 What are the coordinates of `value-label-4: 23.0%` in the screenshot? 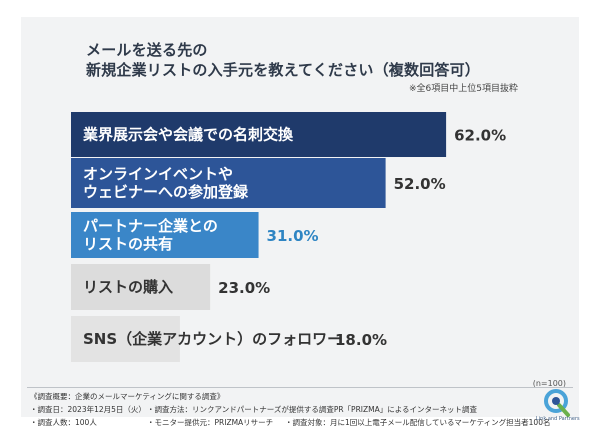 It's located at (244, 288).